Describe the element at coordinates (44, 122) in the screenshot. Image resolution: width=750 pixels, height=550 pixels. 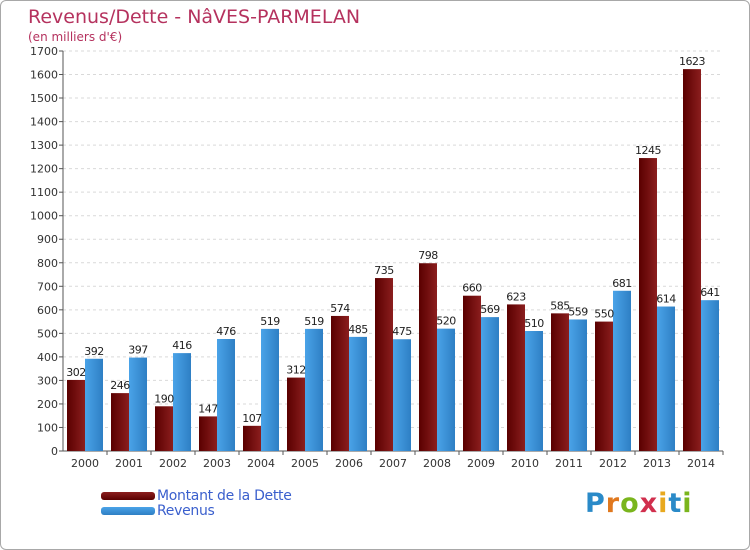
I see `y-tick-label: 1400` at that location.